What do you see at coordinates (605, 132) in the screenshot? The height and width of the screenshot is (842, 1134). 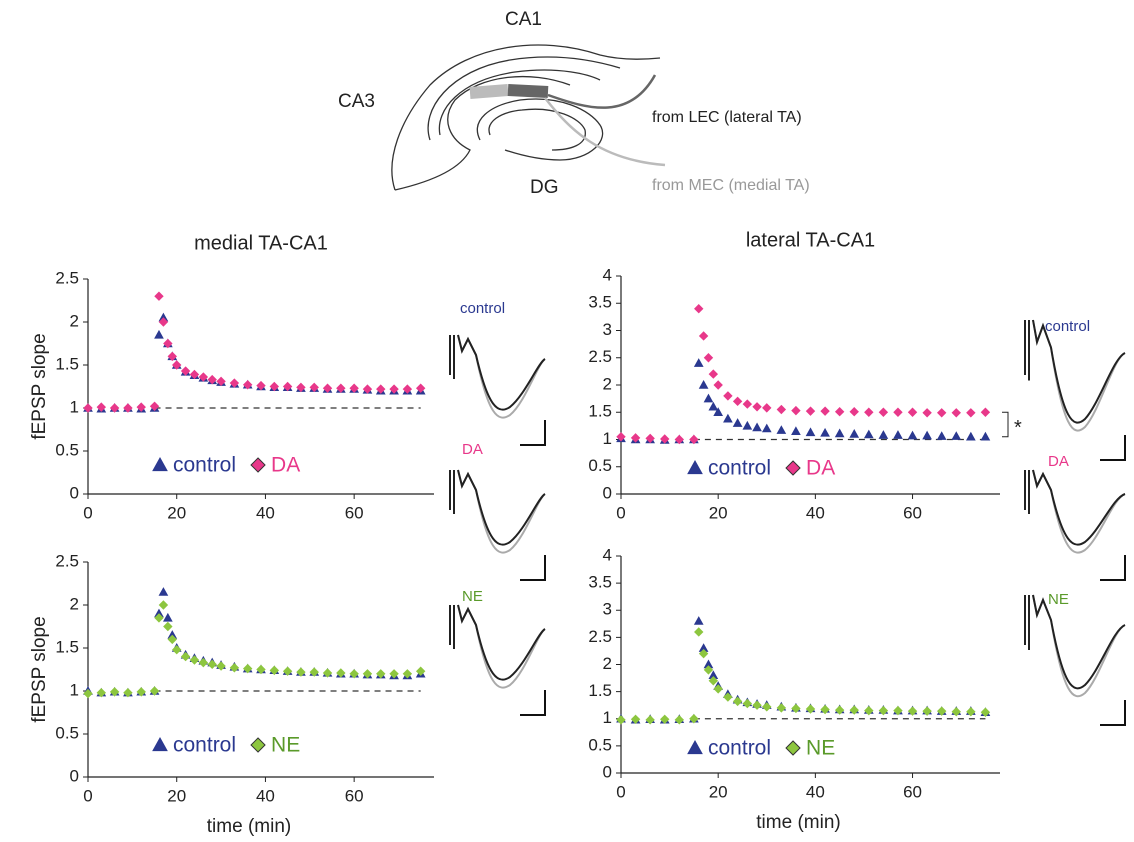 I see `mec-pathway` at bounding box center [605, 132].